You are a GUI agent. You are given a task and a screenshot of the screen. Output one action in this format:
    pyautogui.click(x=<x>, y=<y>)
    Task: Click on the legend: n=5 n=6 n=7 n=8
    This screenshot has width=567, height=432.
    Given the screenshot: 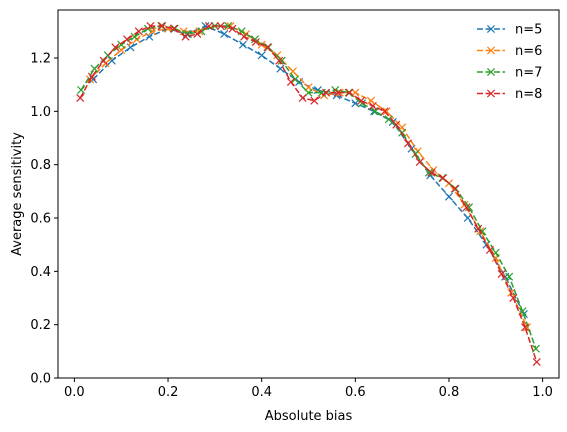 What is the action you would take?
    pyautogui.click(x=509, y=62)
    